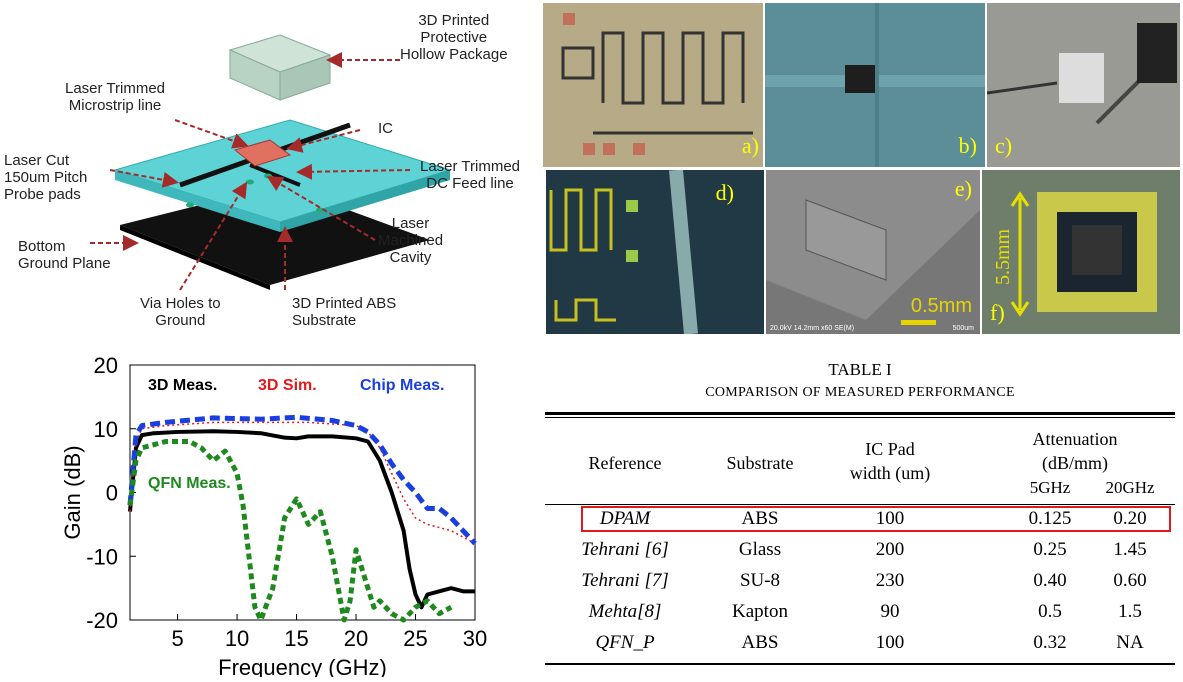 This screenshot has width=1183, height=682. I want to click on table-cell-reference: Tehrani [7], so click(625, 580).